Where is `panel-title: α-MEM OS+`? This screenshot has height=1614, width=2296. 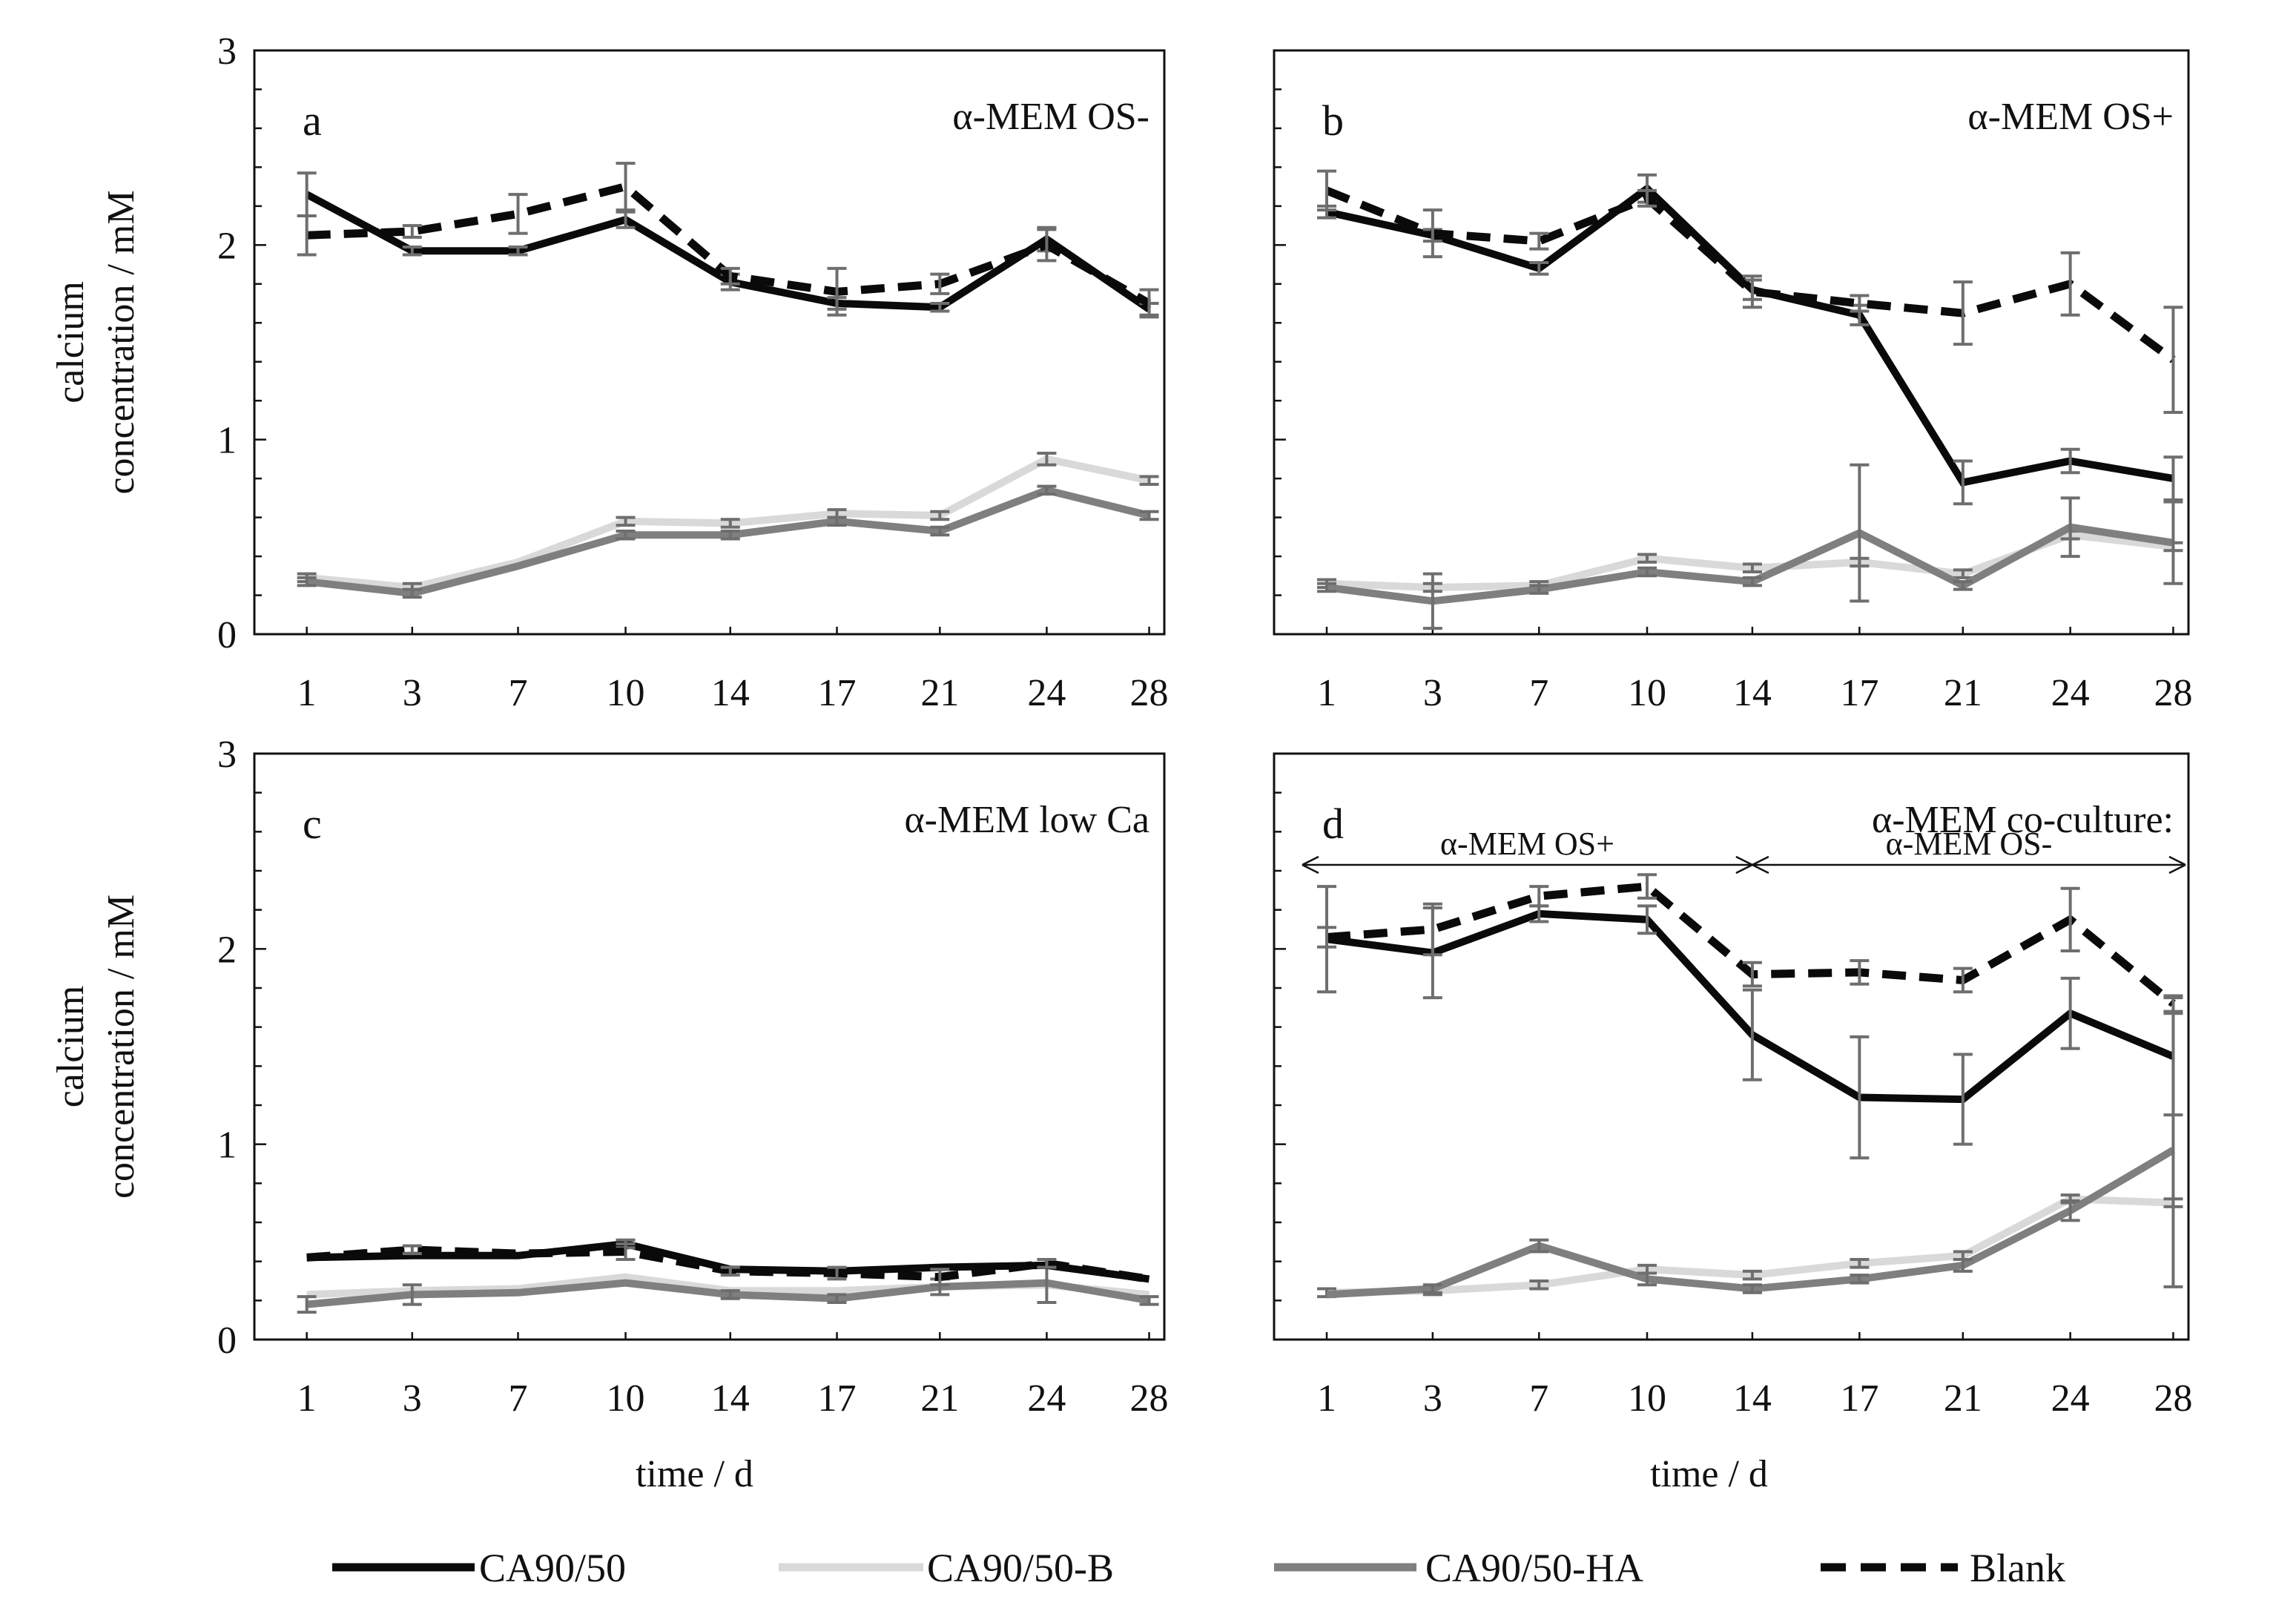
panel-title: α-MEM OS+ is located at coordinates (2070, 117).